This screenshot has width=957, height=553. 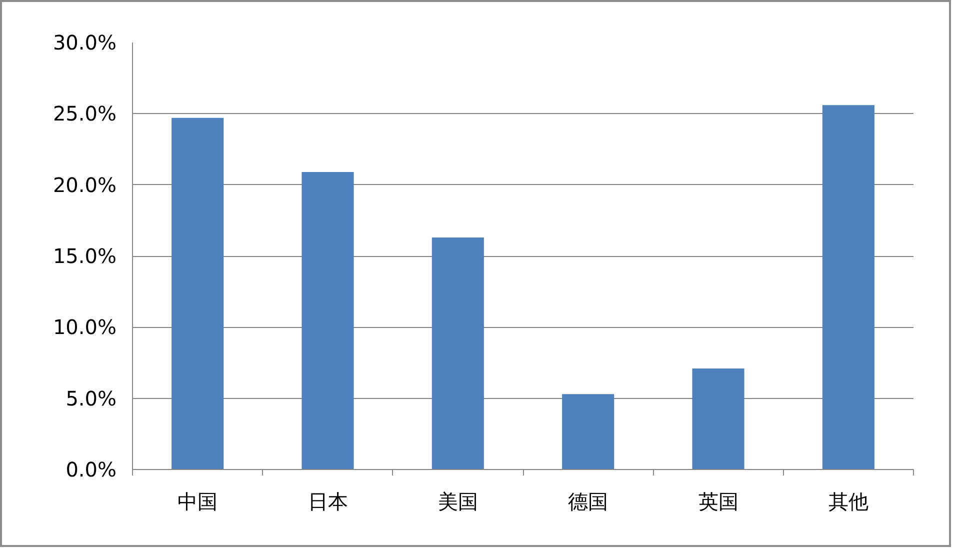 What do you see at coordinates (84, 42) in the screenshot?
I see `y-tick-label: 30.0%` at bounding box center [84, 42].